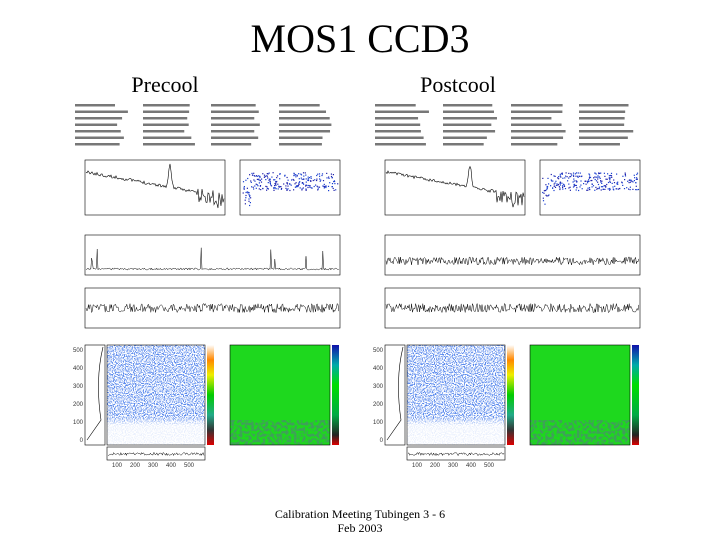  Describe the element at coordinates (78, 351) in the screenshot. I see `y-tick-label: 500` at that location.